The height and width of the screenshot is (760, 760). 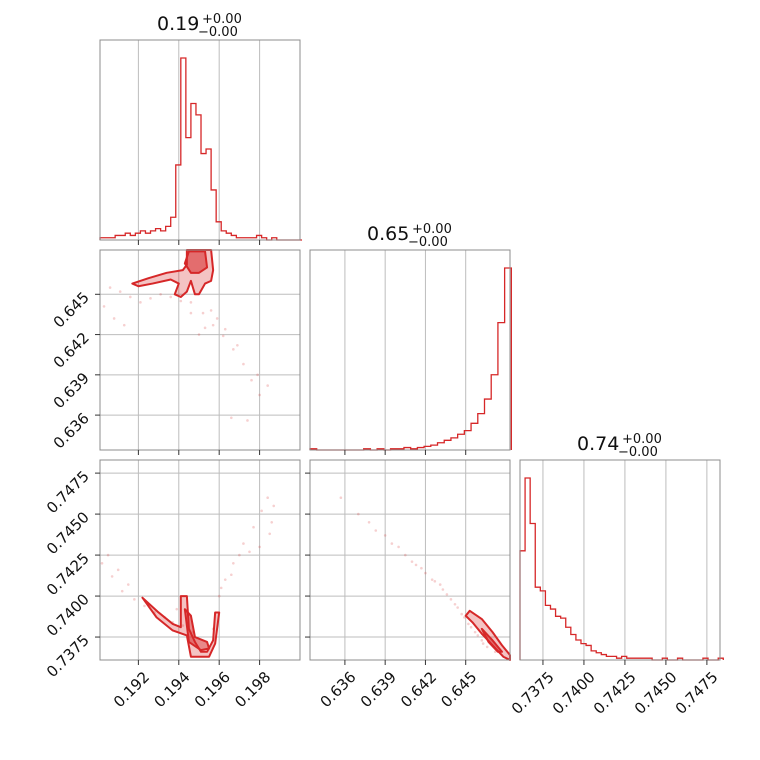 I want to click on x-tick-label: 0.7425, so click(x=615, y=693).